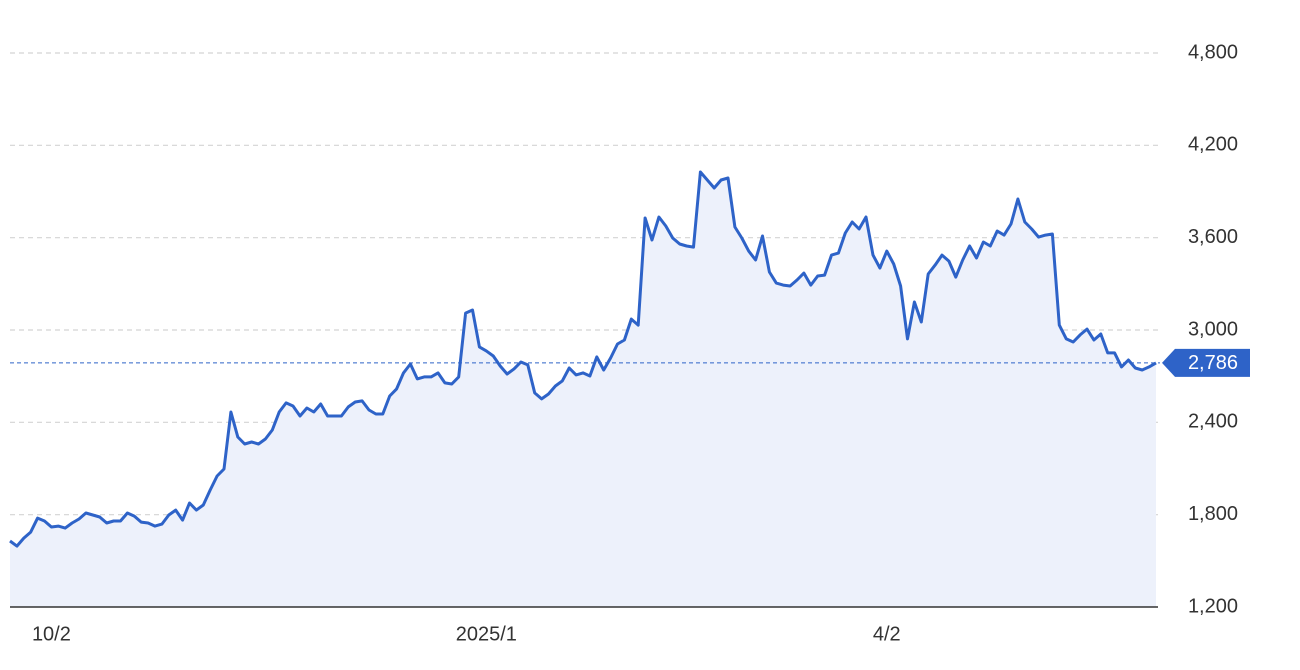 Image resolution: width=1300 pixels, height=670 pixels. What do you see at coordinates (1213, 237) in the screenshot?
I see `y-tick-label: 3,600` at bounding box center [1213, 237].